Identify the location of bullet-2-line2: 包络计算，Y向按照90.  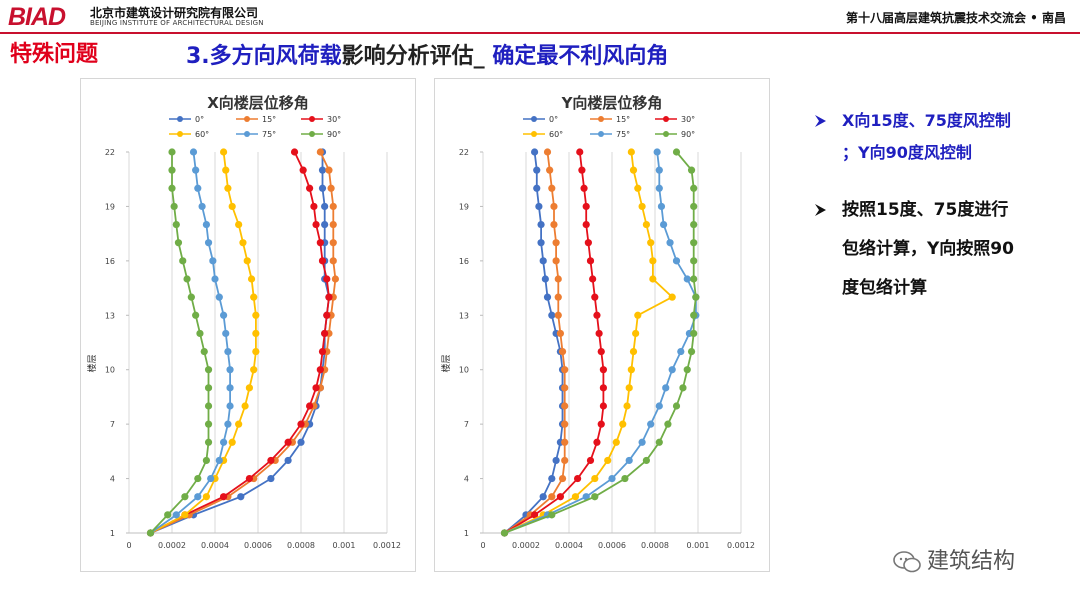
(928, 249).